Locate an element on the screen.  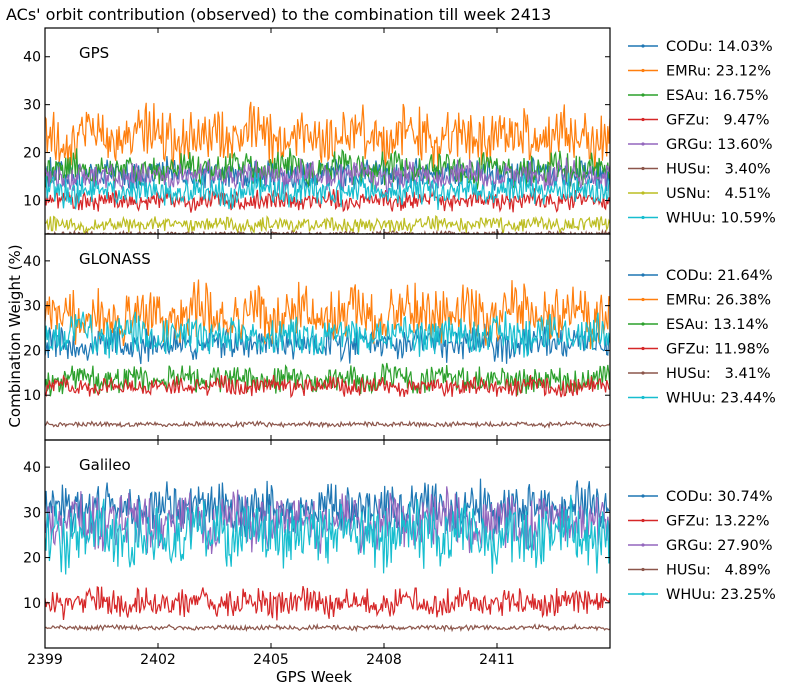
legend-item-gps-whuu: WHUu: 10.59% is located at coordinates (702, 219).